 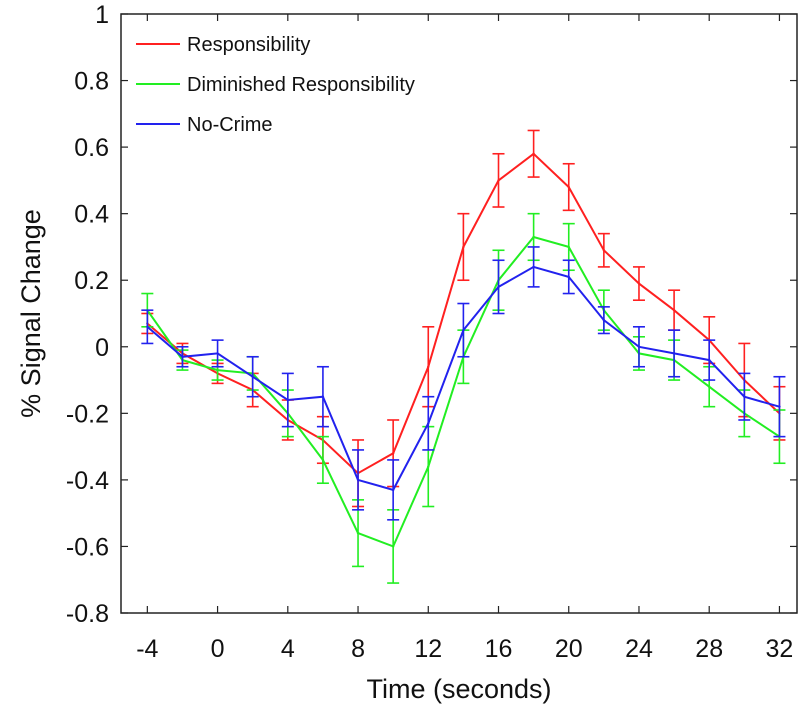 What do you see at coordinates (569, 649) in the screenshot?
I see `x-tick-label: 20` at bounding box center [569, 649].